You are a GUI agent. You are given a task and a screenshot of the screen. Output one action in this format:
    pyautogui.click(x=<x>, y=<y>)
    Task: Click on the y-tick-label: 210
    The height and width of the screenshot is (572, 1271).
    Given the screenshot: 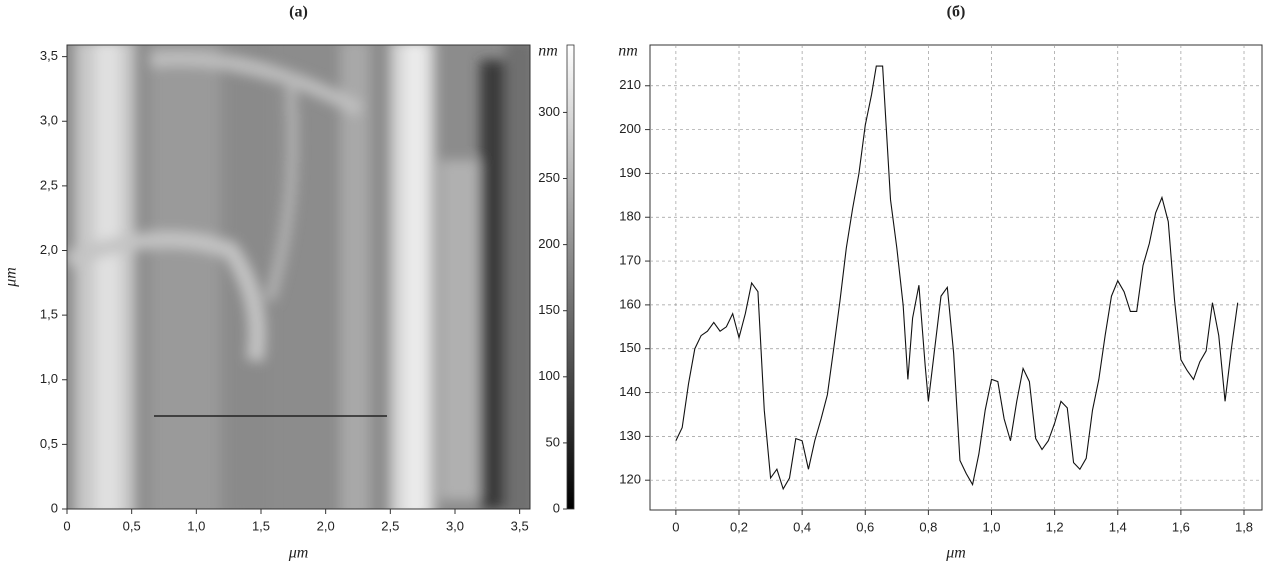 What is the action you would take?
    pyautogui.click(x=630, y=84)
    